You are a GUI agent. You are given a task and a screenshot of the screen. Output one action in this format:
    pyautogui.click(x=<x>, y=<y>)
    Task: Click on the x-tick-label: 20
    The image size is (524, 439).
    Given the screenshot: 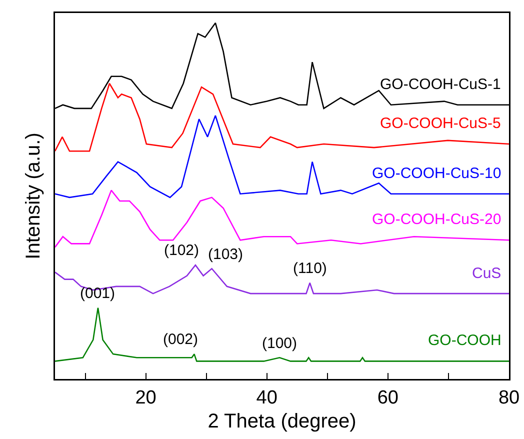 What is the action you would take?
    pyautogui.click(x=145, y=397)
    